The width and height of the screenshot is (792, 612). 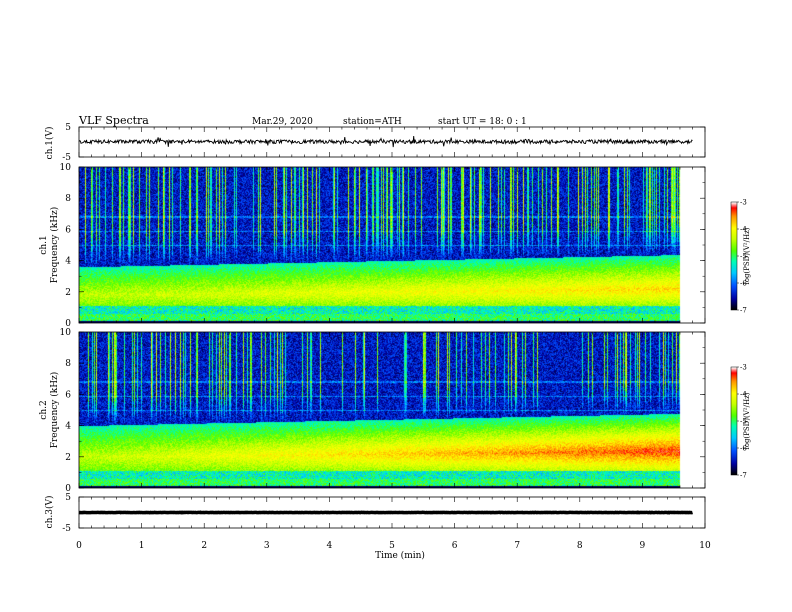 I want to click on ch2-colorbar, so click(x=734, y=421).